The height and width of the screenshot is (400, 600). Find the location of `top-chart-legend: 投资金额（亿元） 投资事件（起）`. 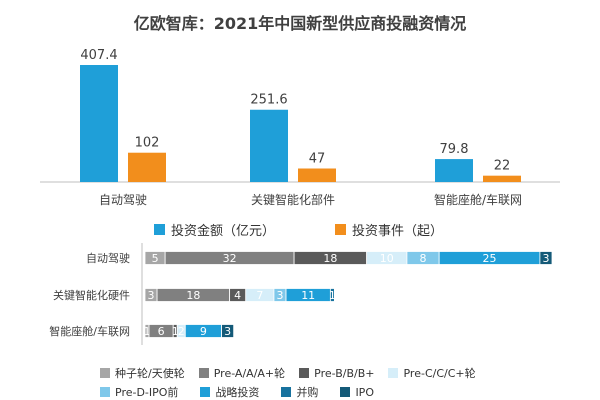

top-chart-legend: 投资金额（亿元） 投资事件（起） is located at coordinates (328, 229).